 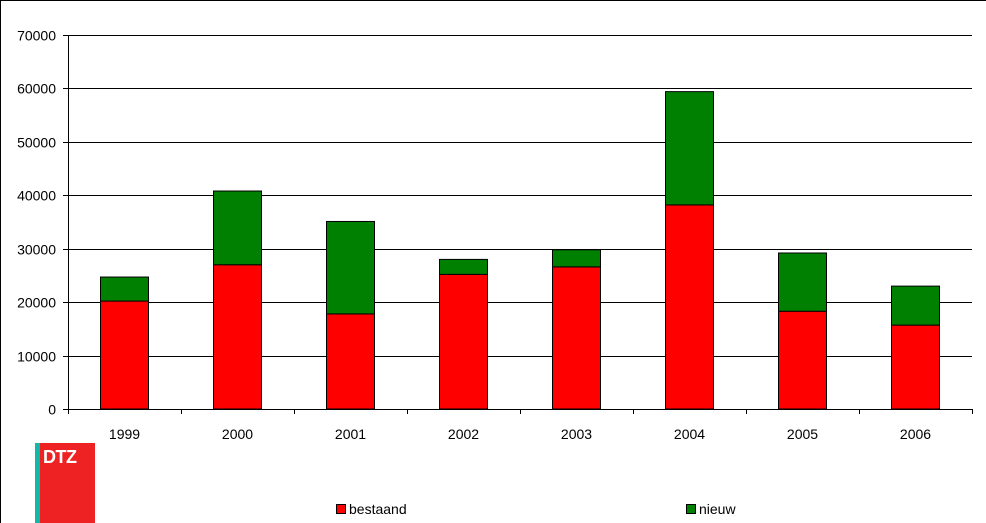 What do you see at coordinates (60, 457) in the screenshot?
I see `logo-text: DTZ` at bounding box center [60, 457].